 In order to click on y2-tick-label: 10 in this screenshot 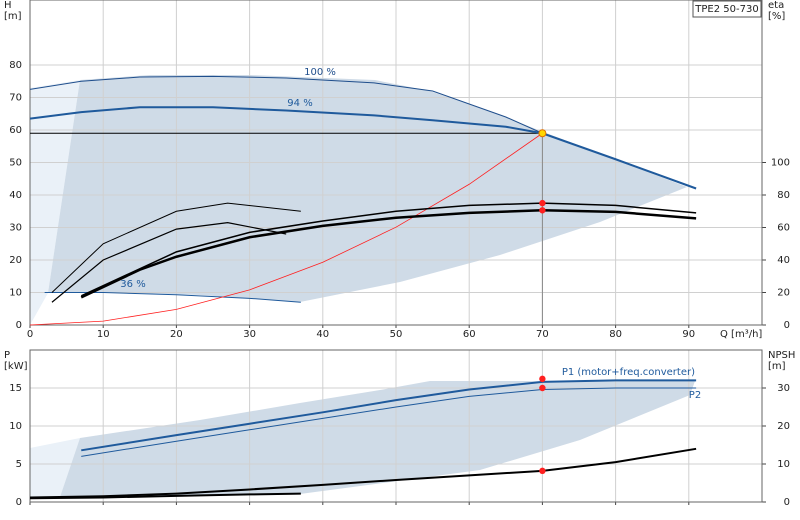, I will do `click(783, 464)`.